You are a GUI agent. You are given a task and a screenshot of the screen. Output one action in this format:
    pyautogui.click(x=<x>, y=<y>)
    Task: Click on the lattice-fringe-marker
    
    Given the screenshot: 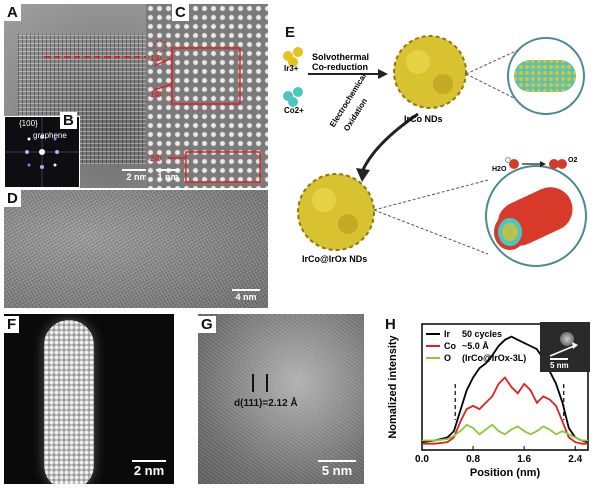 What is the action you would take?
    pyautogui.click(x=260, y=383)
    